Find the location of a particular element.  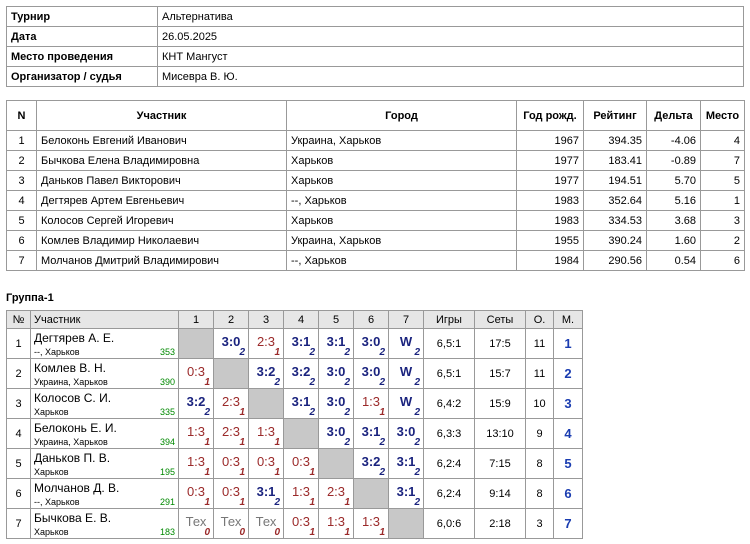

header-row: № Участник 1 2 3 4 5 6 7 Игры Сеты О. М. is located at coordinates (294, 319).